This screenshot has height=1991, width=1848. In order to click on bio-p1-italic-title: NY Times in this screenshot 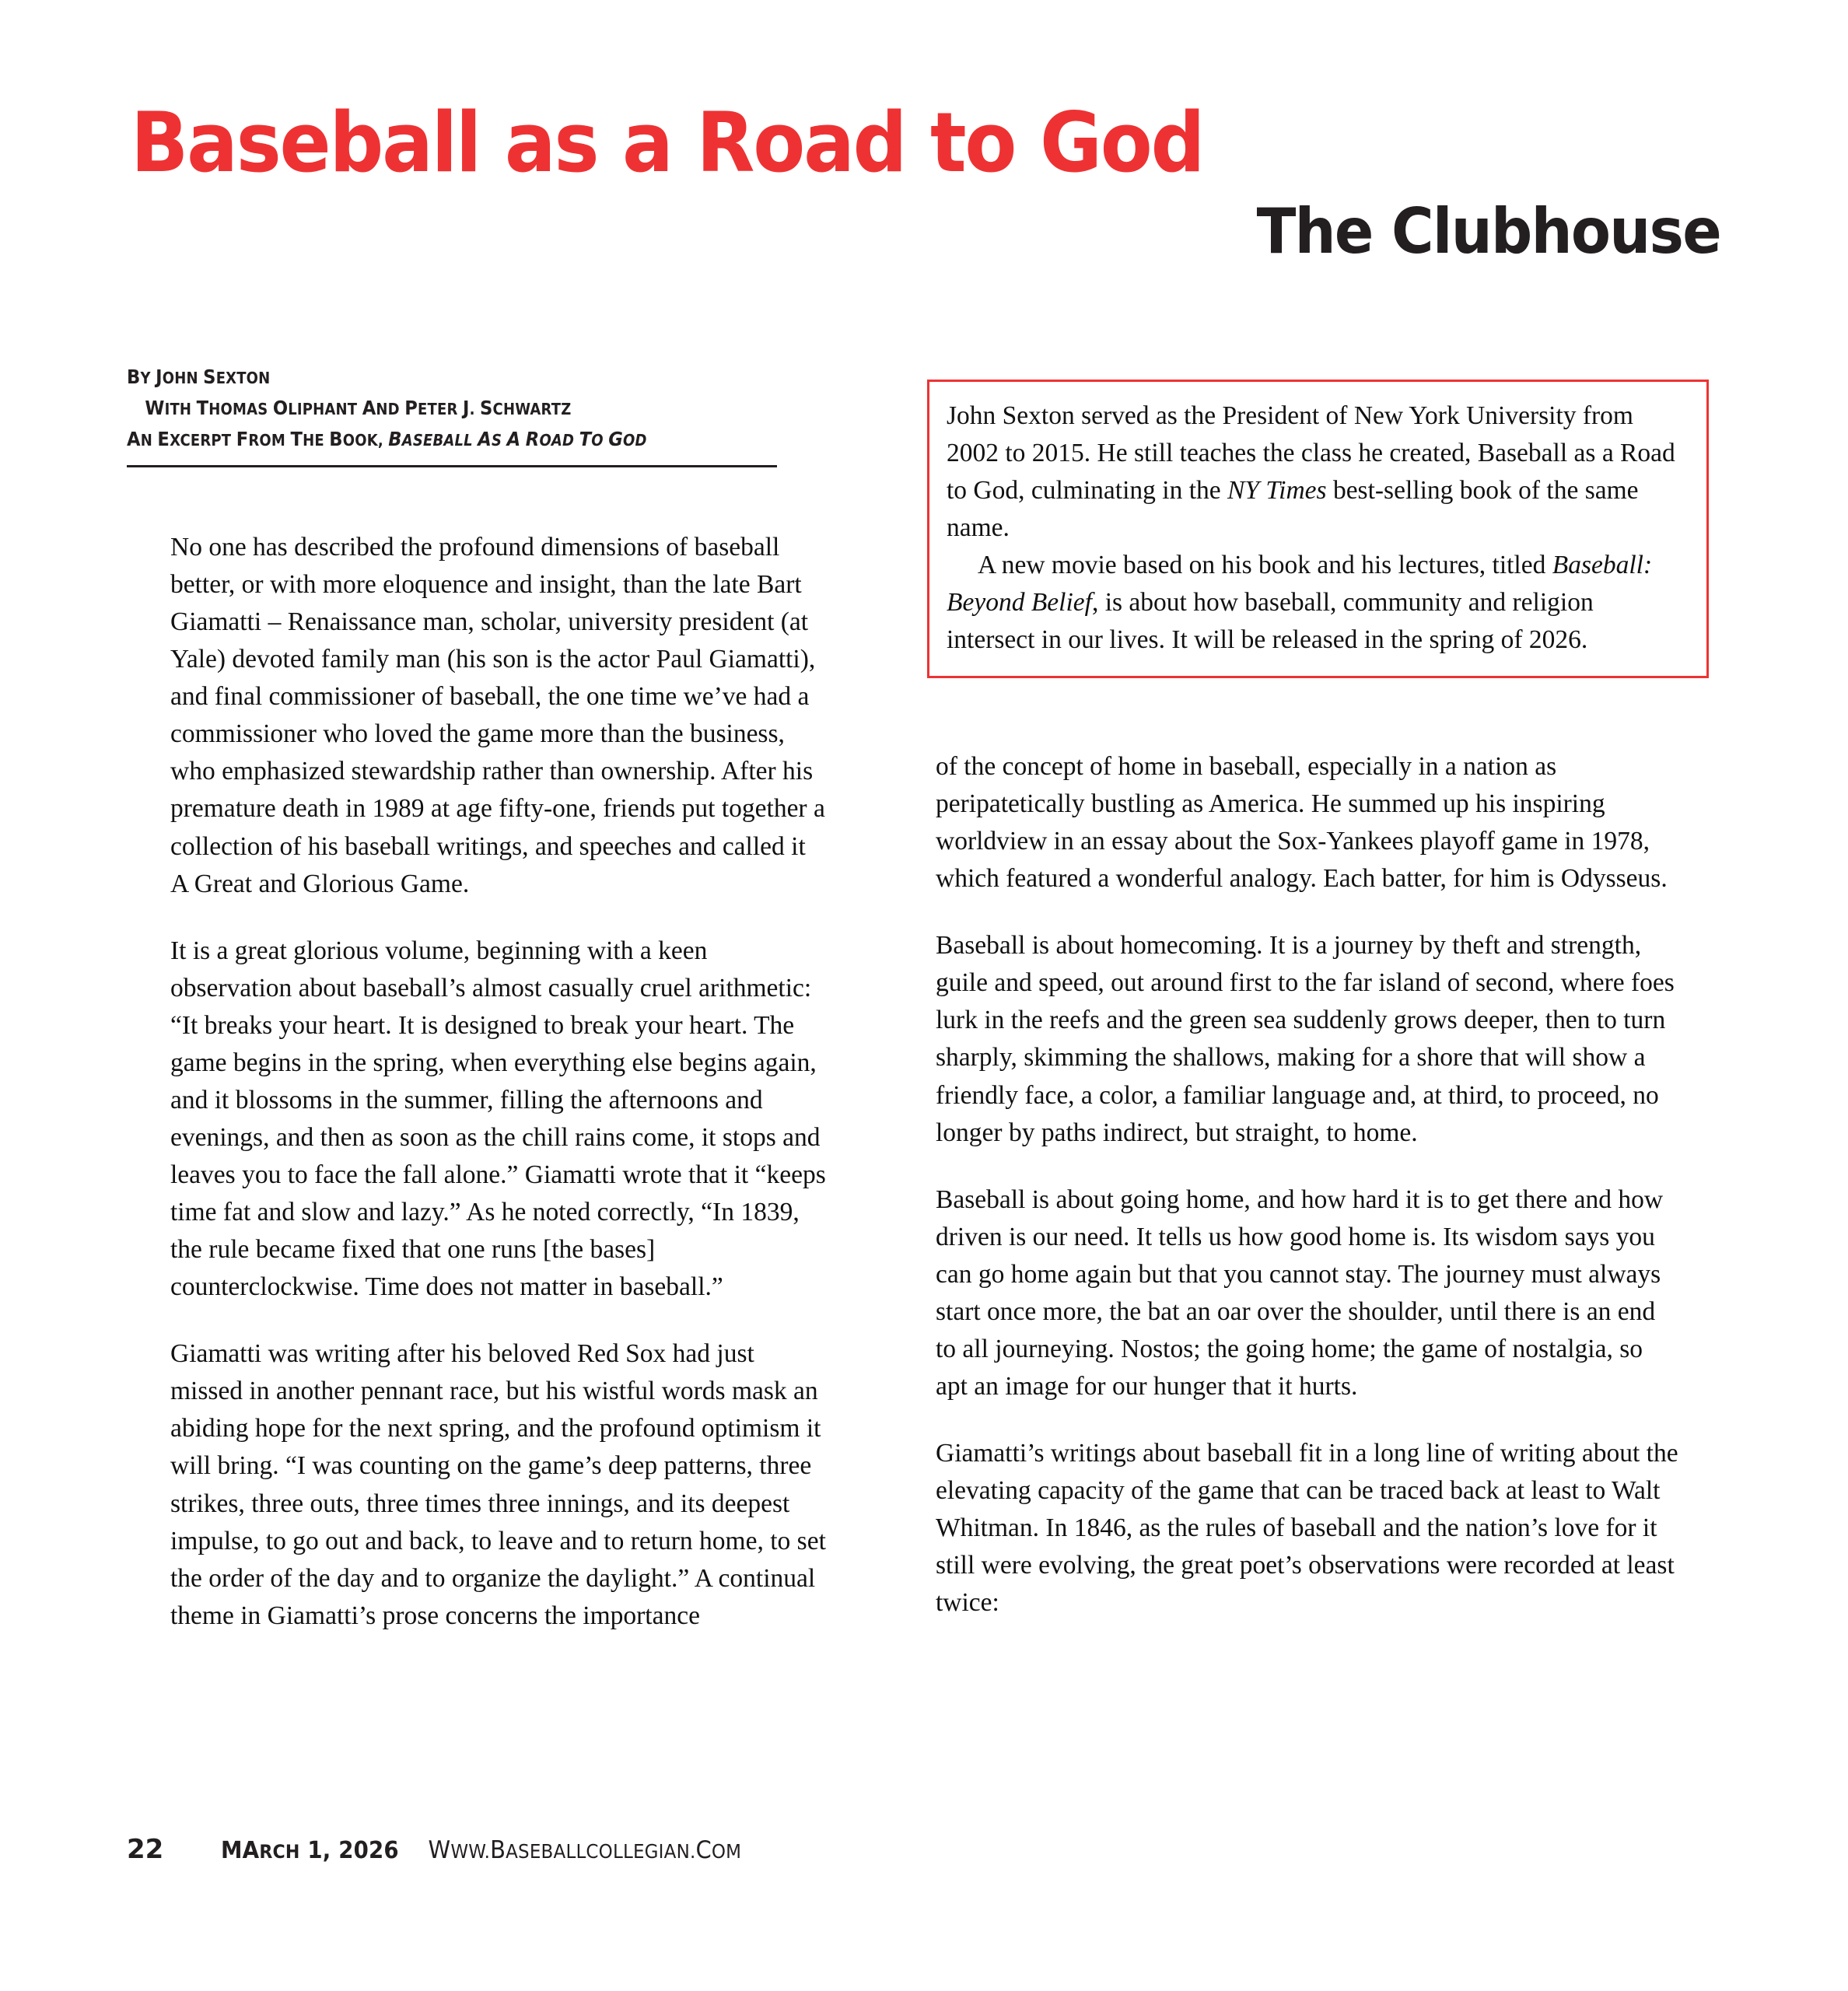, I will do `click(1277, 491)`.